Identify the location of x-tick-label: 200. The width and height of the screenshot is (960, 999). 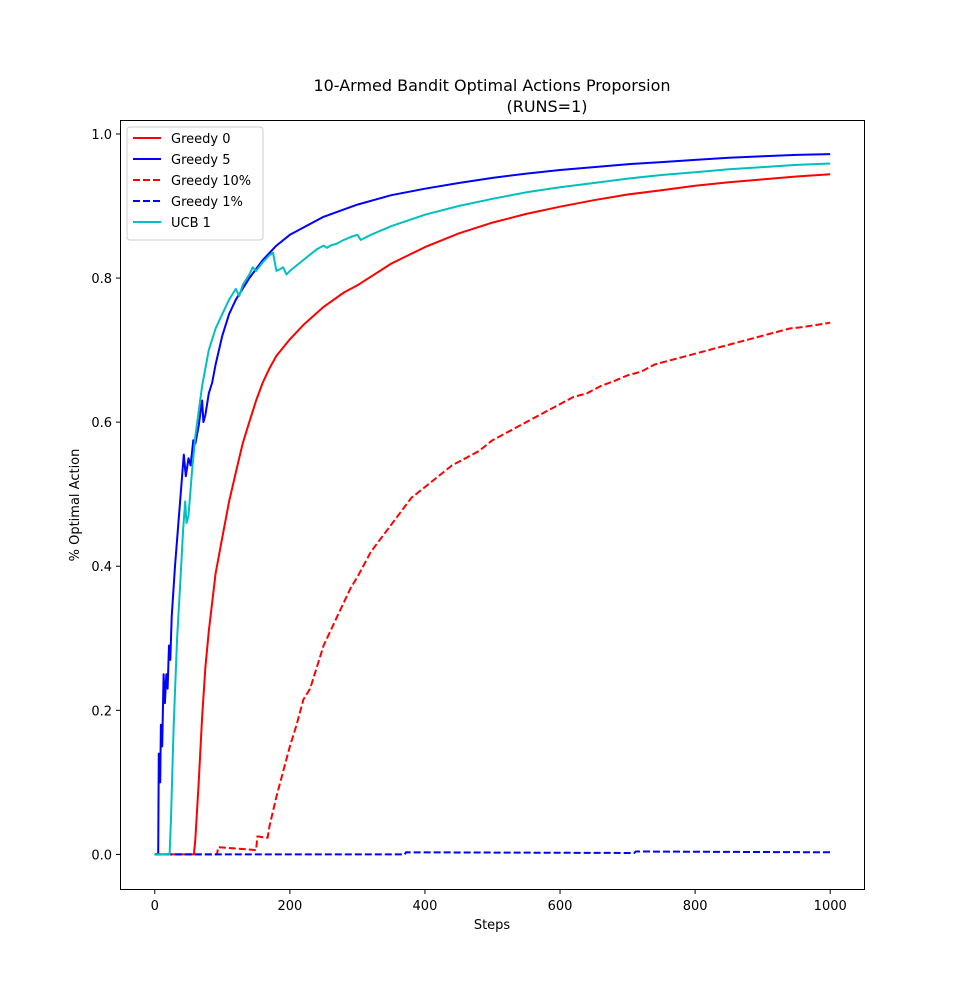
(289, 906).